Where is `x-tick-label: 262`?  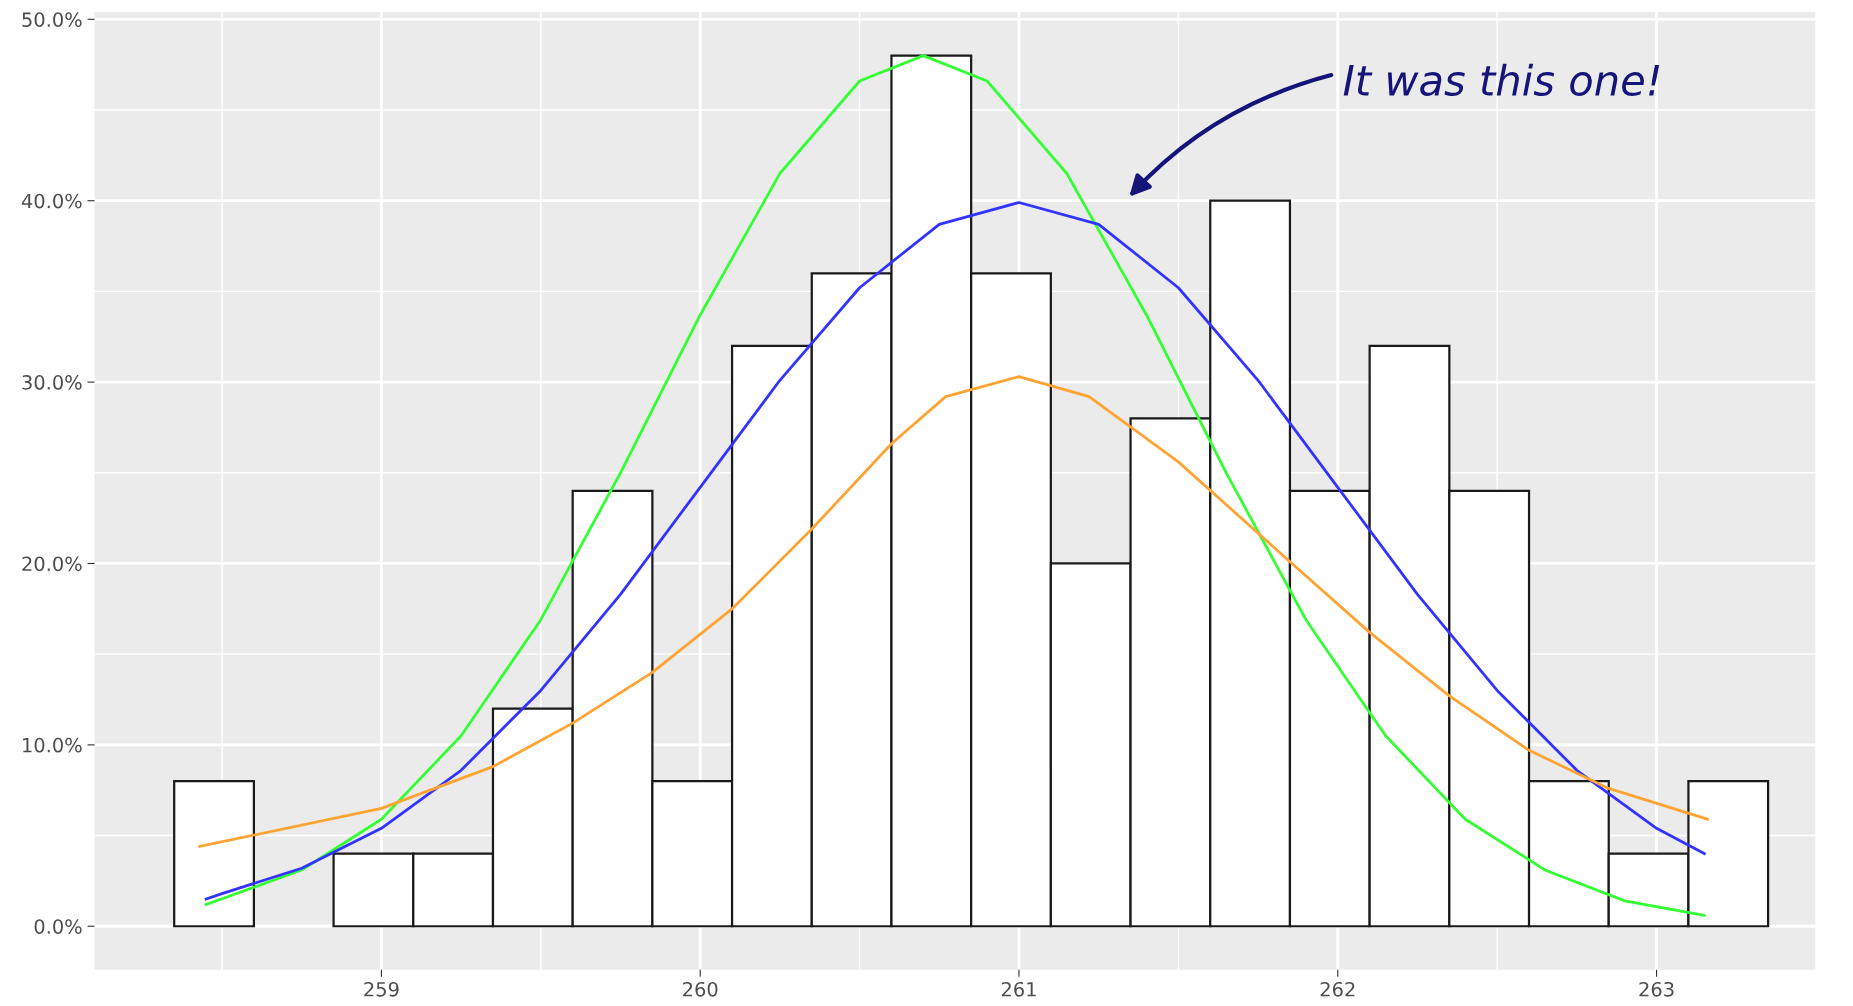 x-tick-label: 262 is located at coordinates (1337, 989).